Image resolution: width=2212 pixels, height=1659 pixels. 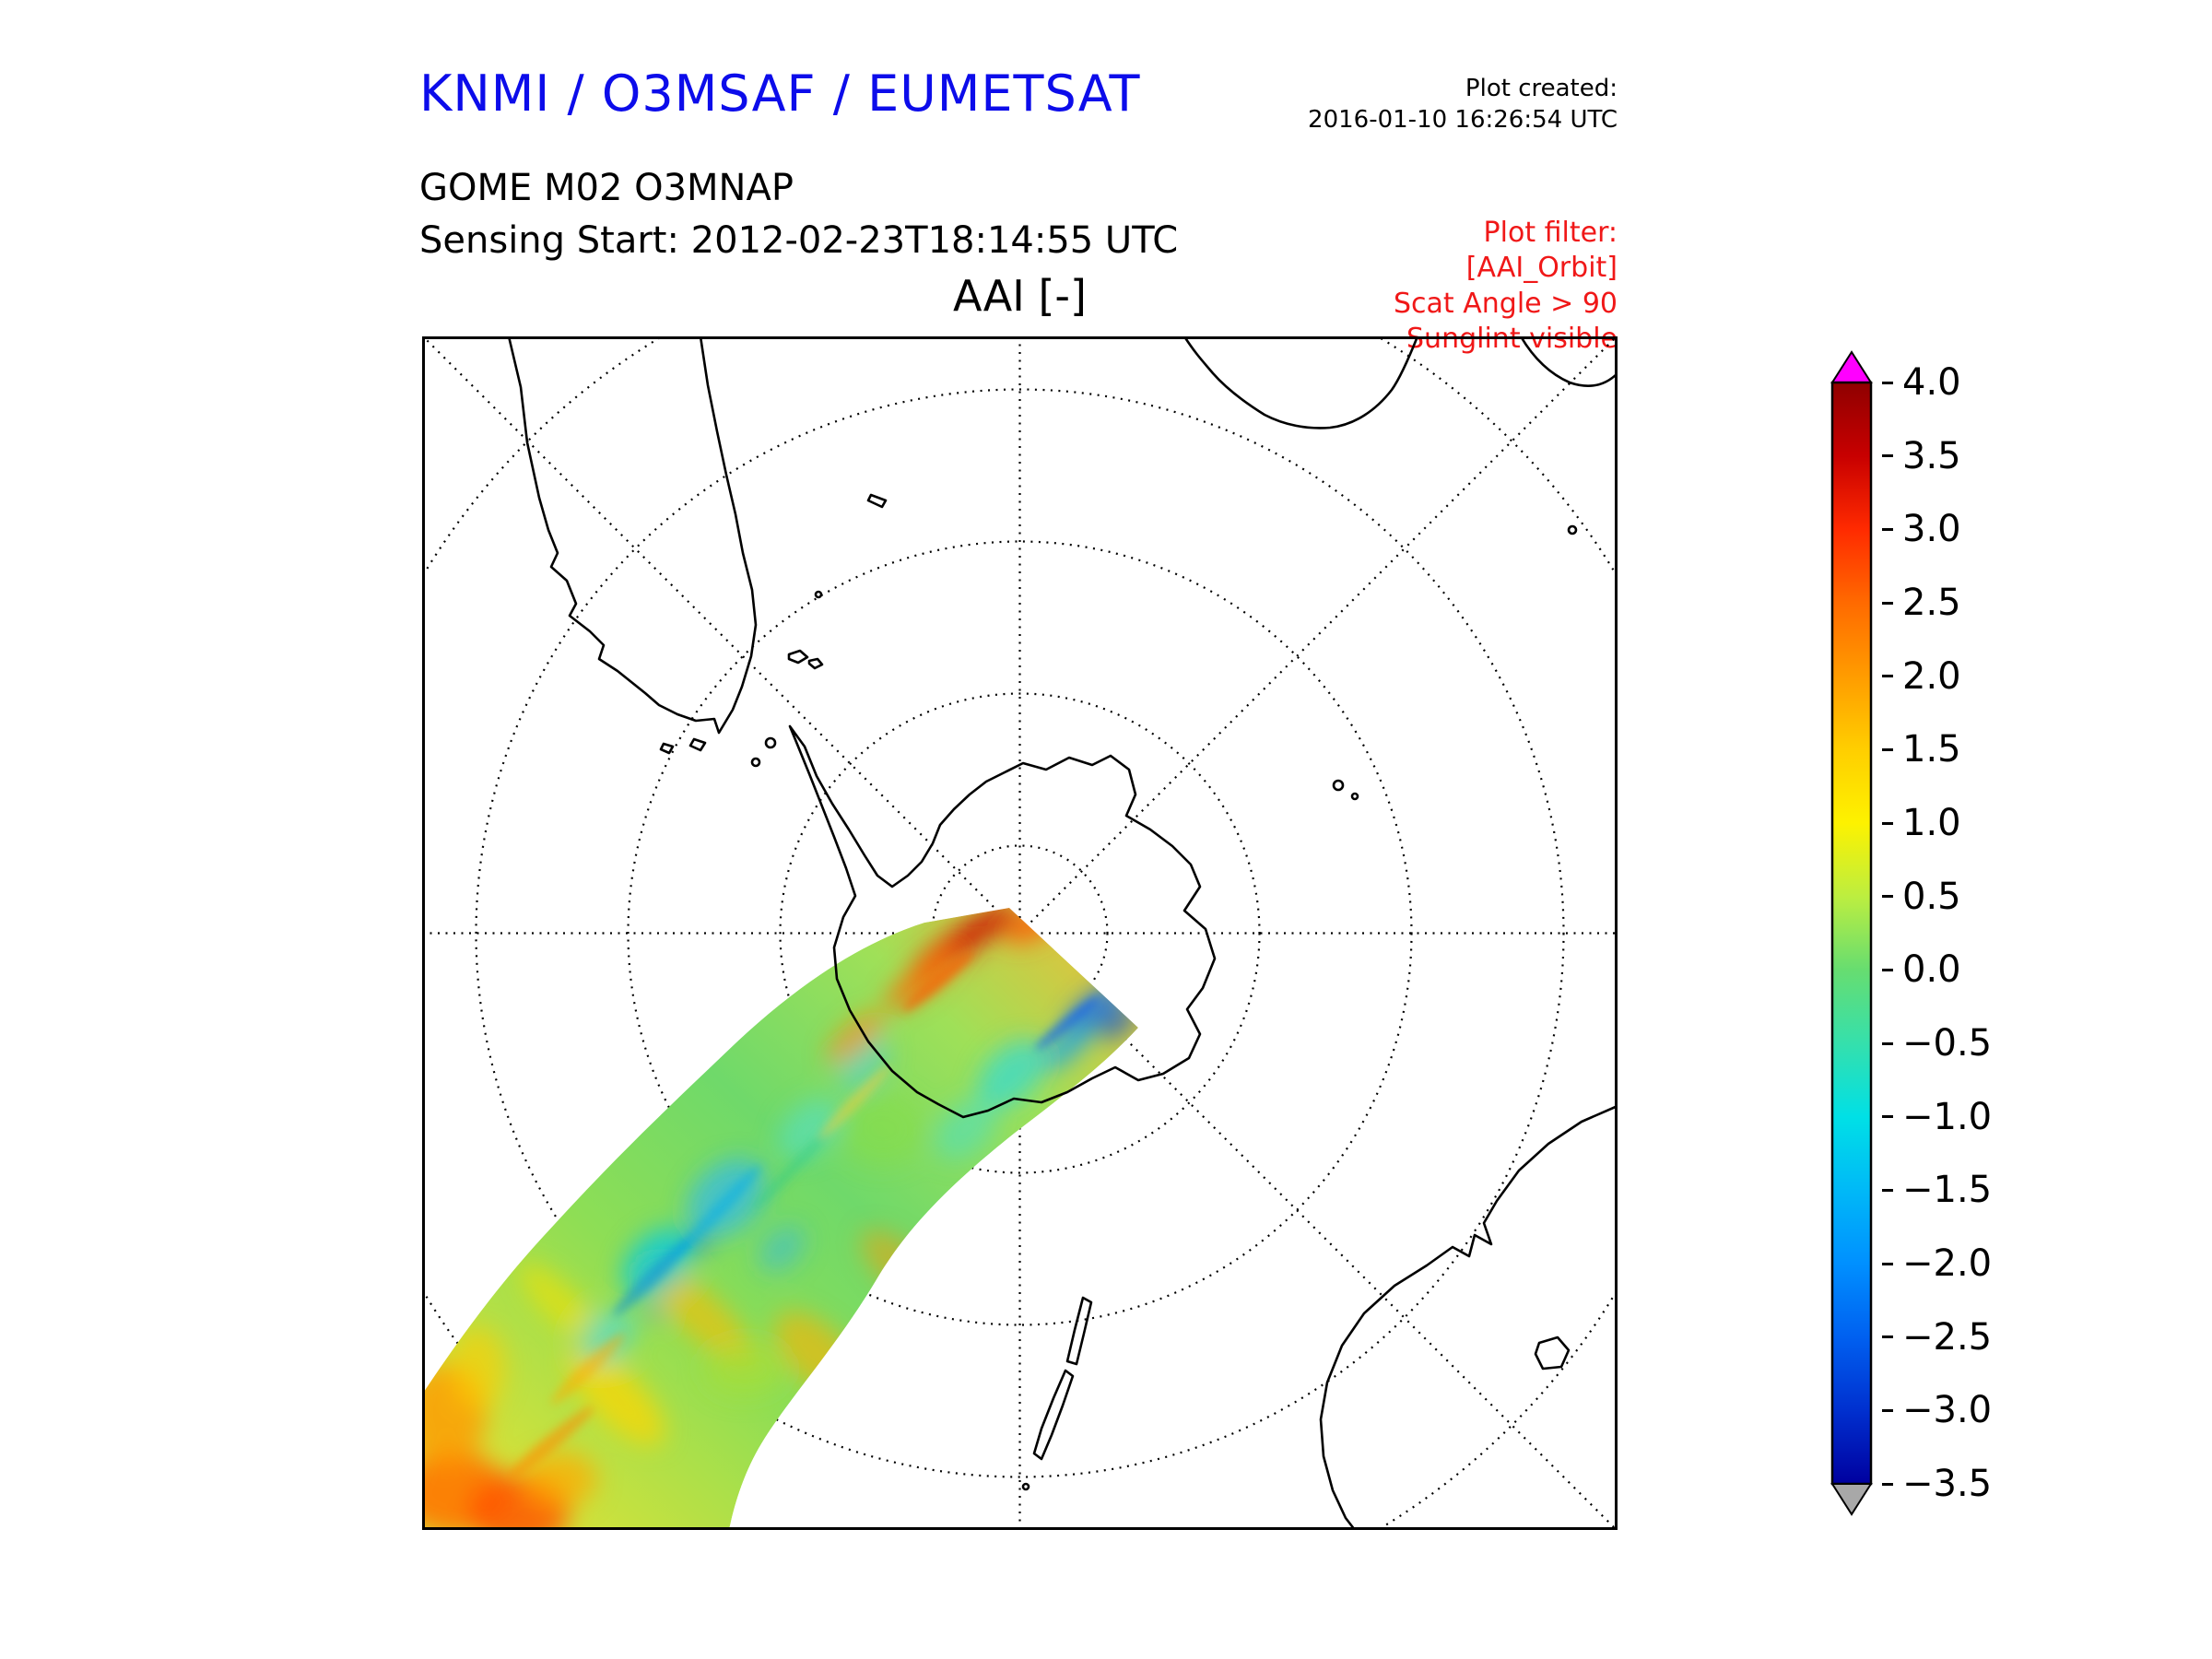 What do you see at coordinates (1937, 1484) in the screenshot?
I see `colorbar-tick-label: −3.5` at bounding box center [1937, 1484].